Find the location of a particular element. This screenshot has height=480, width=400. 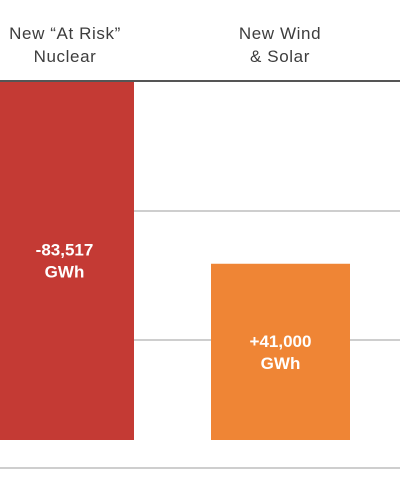

category-label-nuclear-line1: New “At Risk” is located at coordinates (65, 33).